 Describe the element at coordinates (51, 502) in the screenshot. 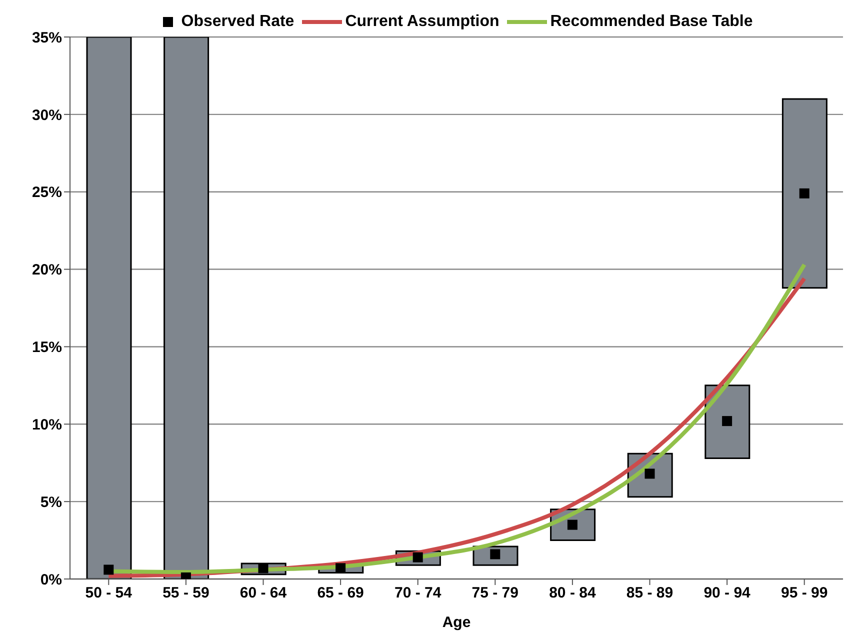

I see `y-tick-label: 5%` at that location.